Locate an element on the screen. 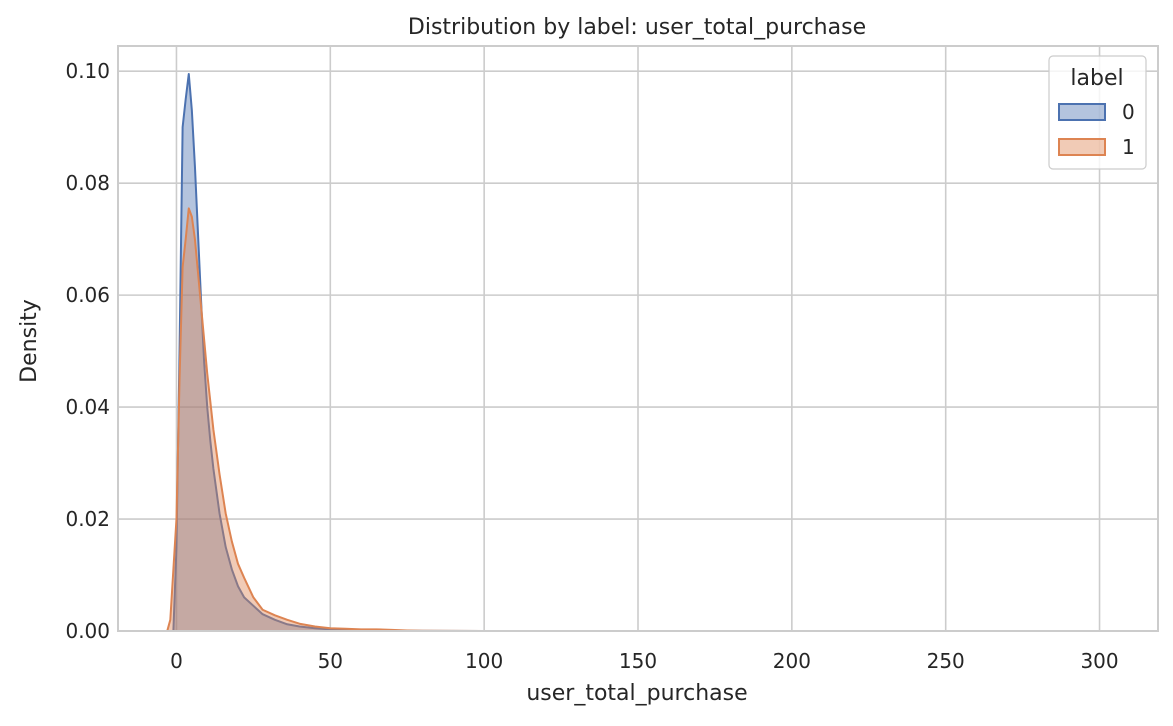 The width and height of the screenshot is (1173, 726). x-tick-label-6: 300 is located at coordinates (1099, 661).